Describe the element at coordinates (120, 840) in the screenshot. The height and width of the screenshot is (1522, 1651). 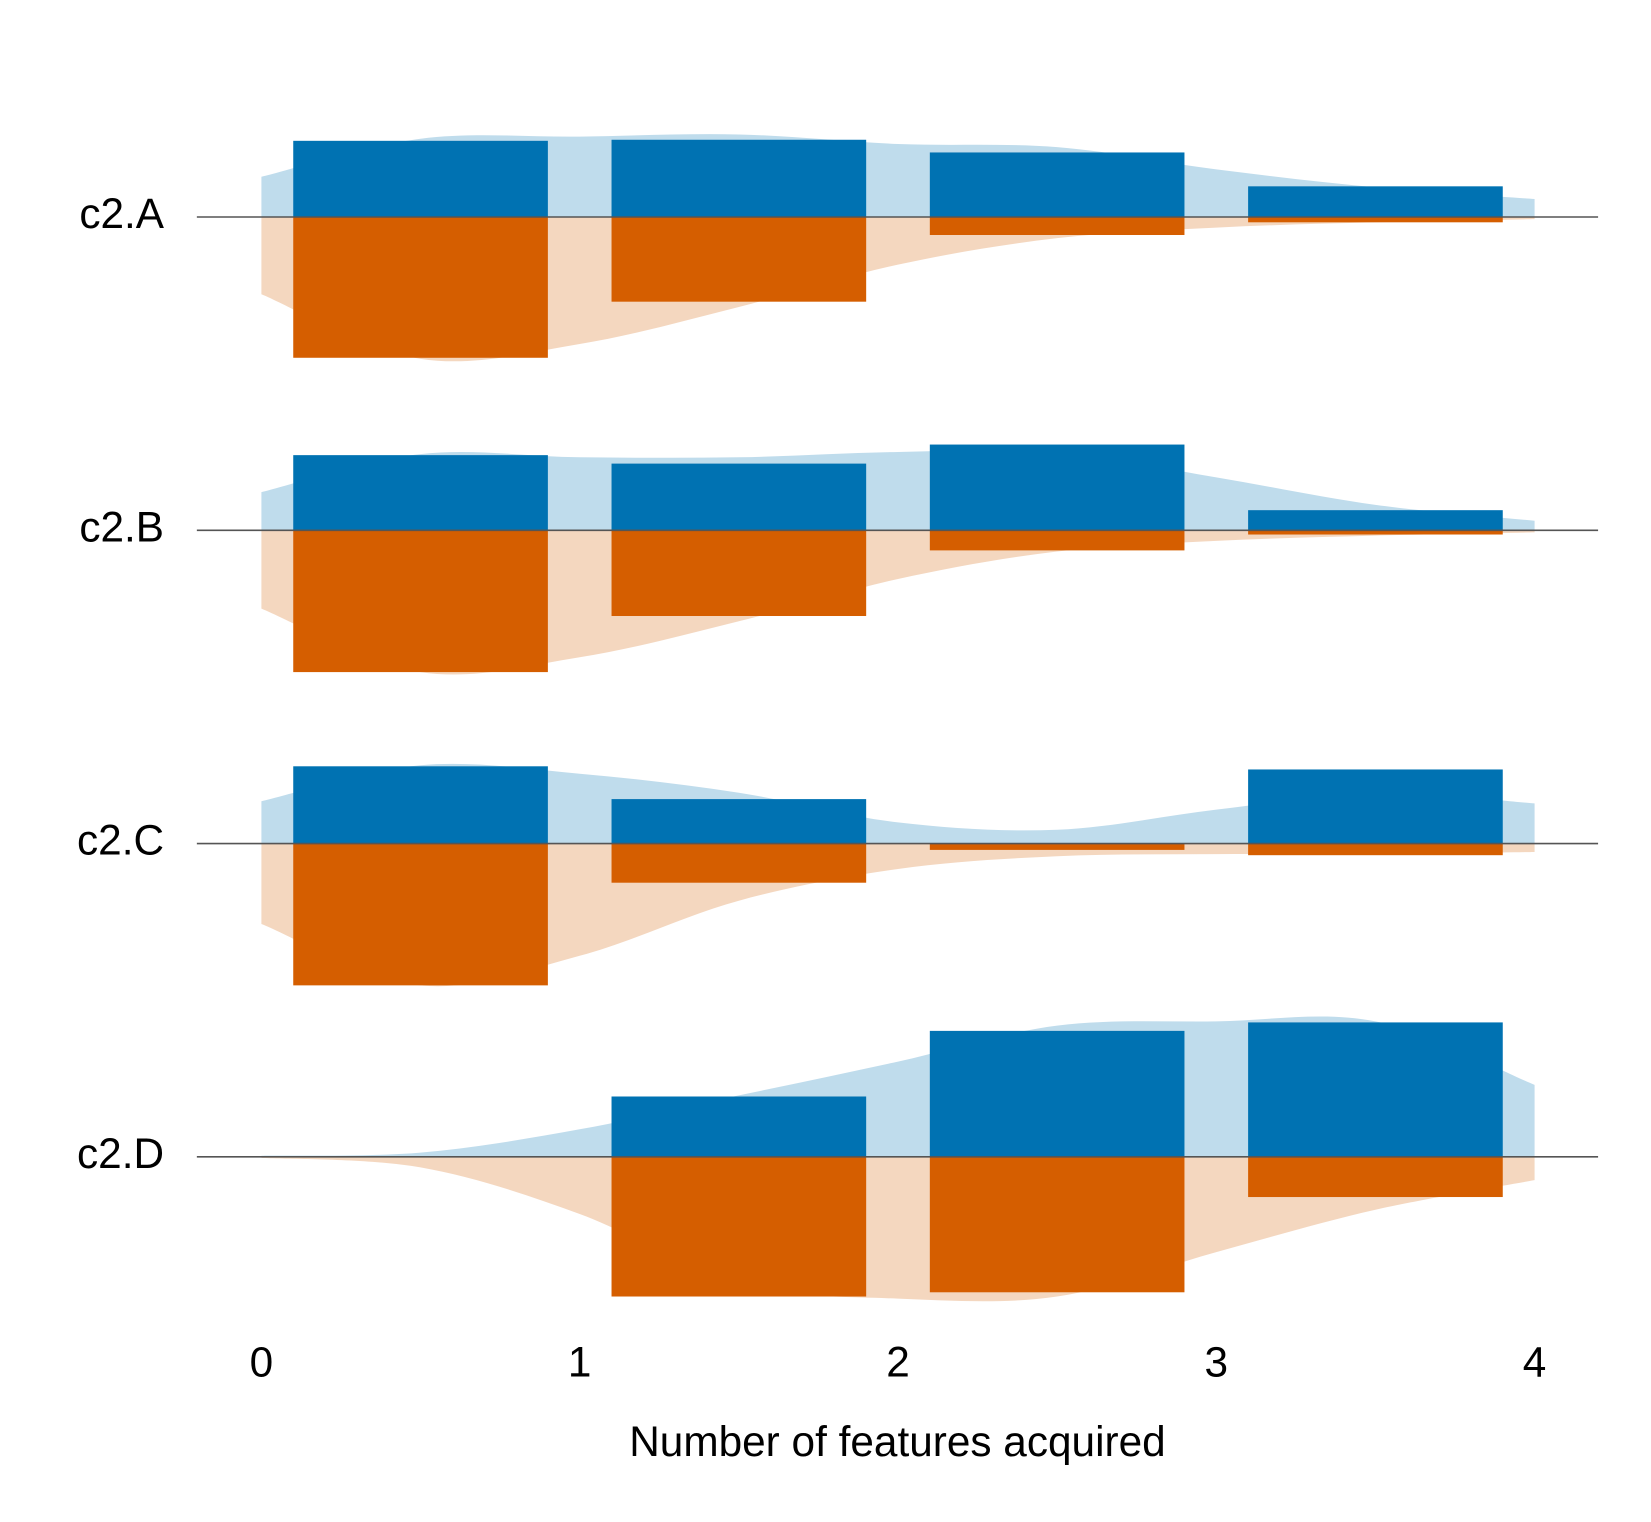
I see `row-label: c2.C` at that location.